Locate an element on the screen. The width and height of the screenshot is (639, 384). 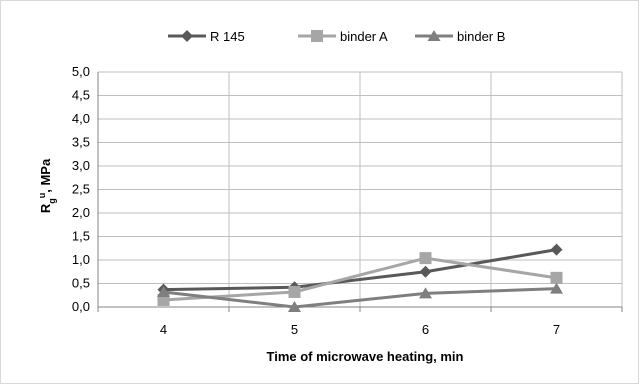
x-tick-label: 4 is located at coordinates (163, 329).